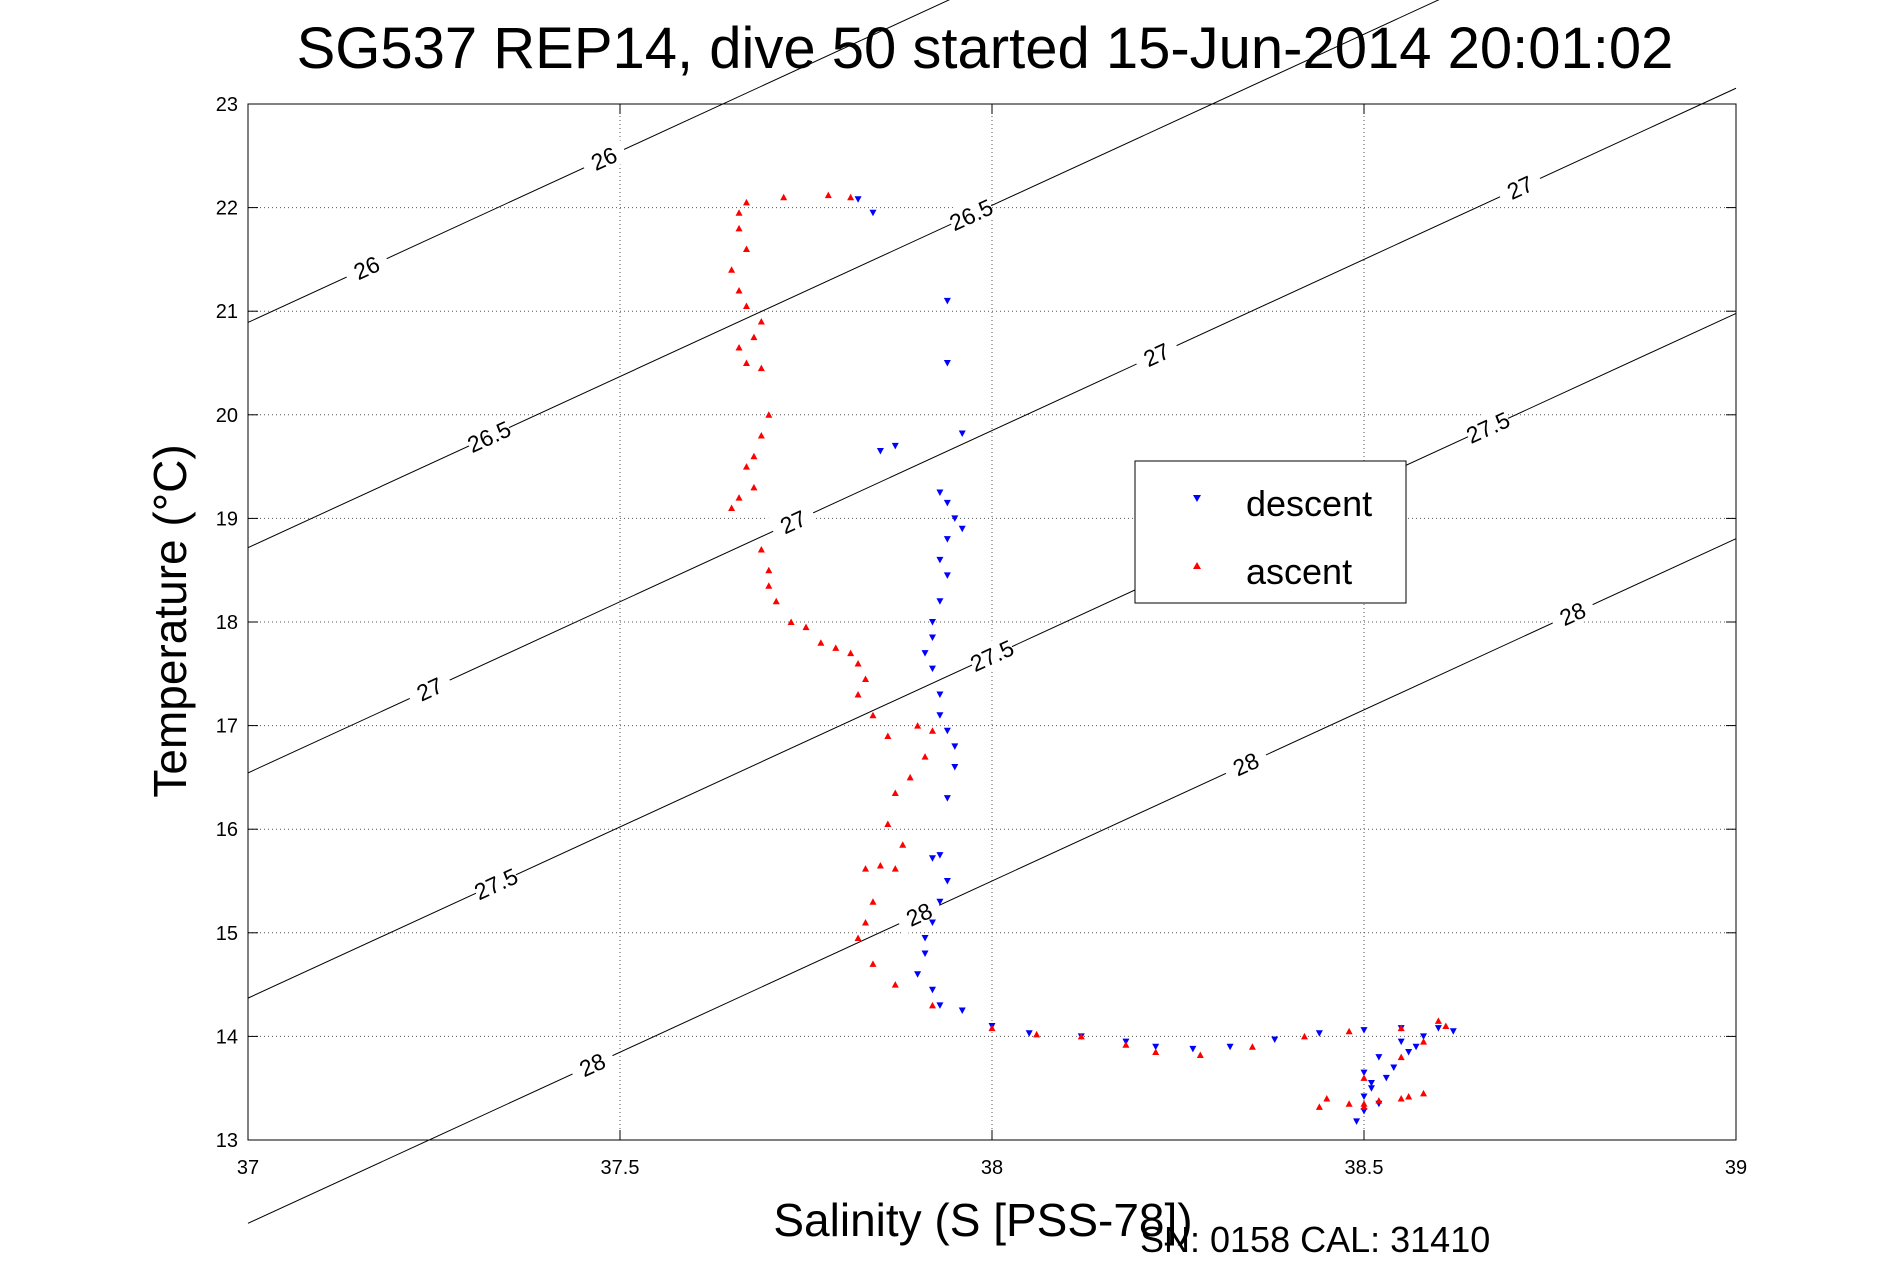 This screenshot has width=1891, height=1262. Describe the element at coordinates (170, 620) in the screenshot. I see `y-axis-label: Temperature (°C)` at that location.